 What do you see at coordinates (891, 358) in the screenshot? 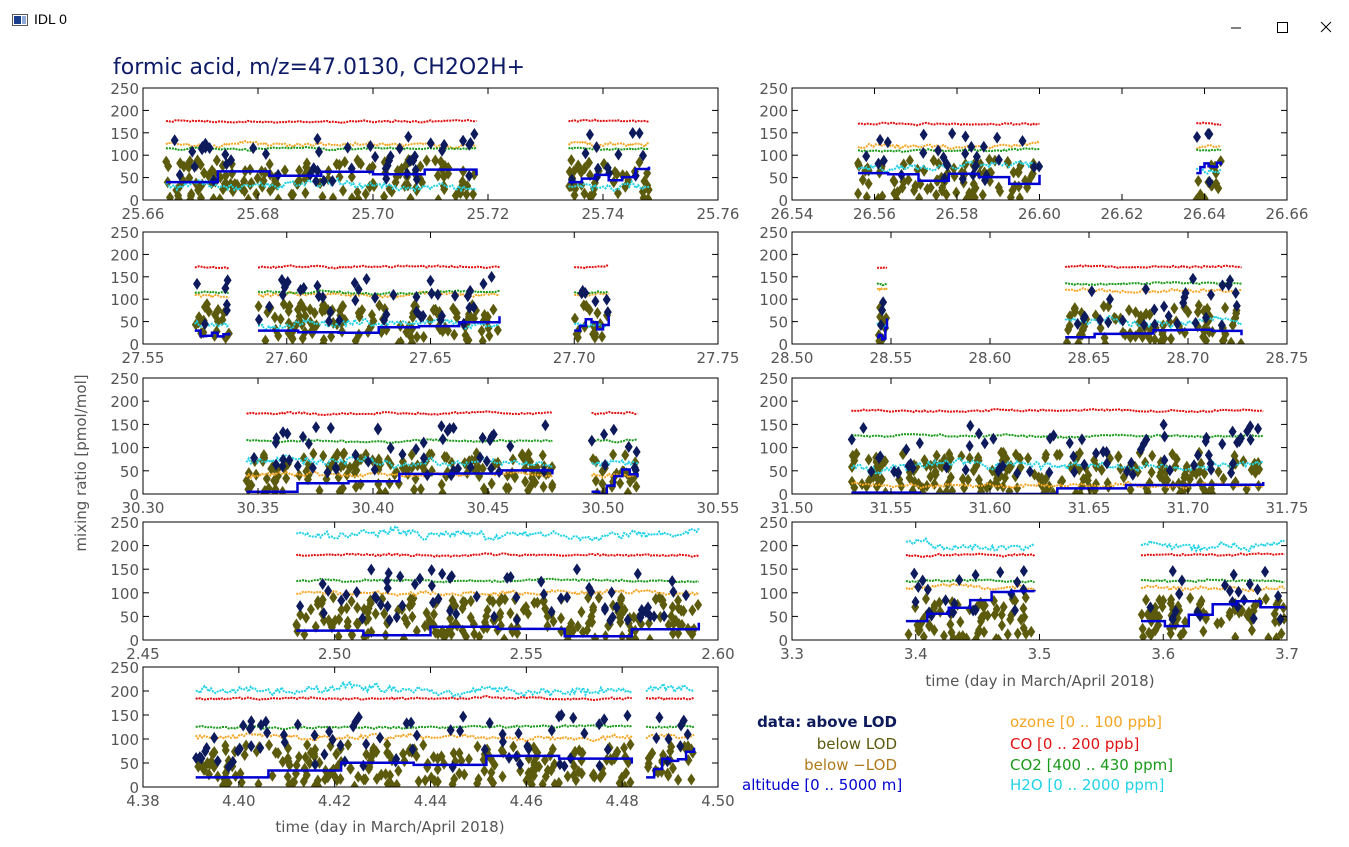
I see `x-tick-label: 28.55` at bounding box center [891, 358].